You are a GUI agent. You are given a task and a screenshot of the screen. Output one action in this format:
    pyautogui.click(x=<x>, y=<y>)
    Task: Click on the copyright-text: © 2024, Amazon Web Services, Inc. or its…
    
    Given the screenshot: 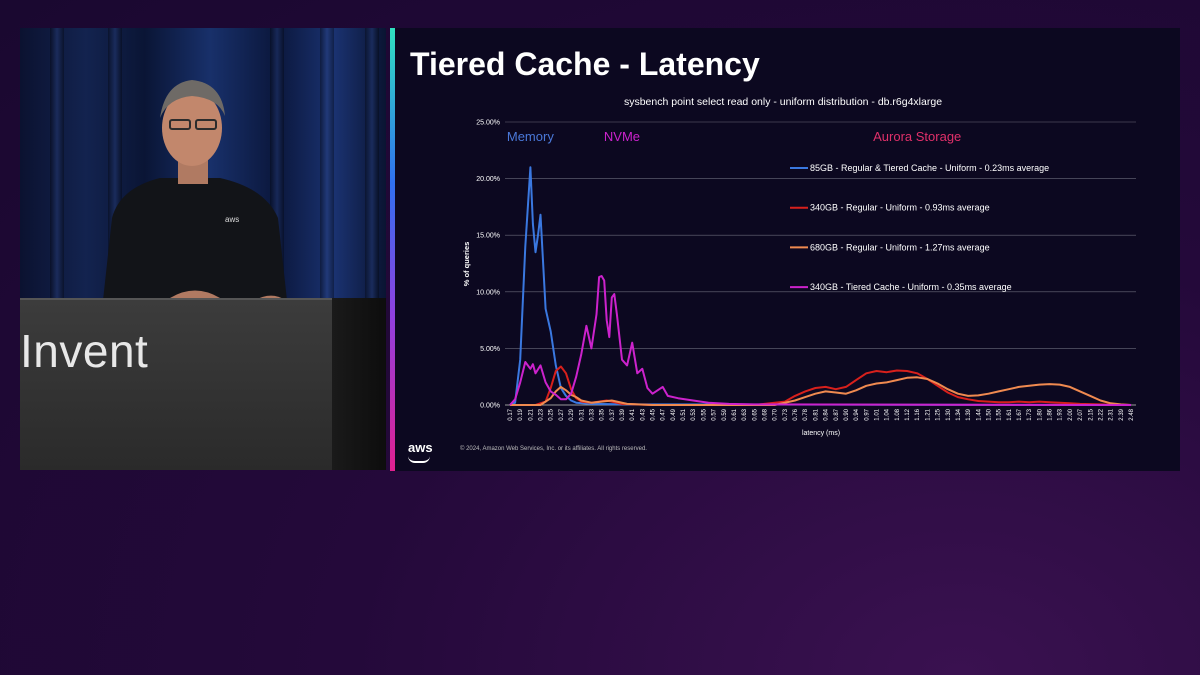 What is the action you would take?
    pyautogui.click(x=553, y=449)
    